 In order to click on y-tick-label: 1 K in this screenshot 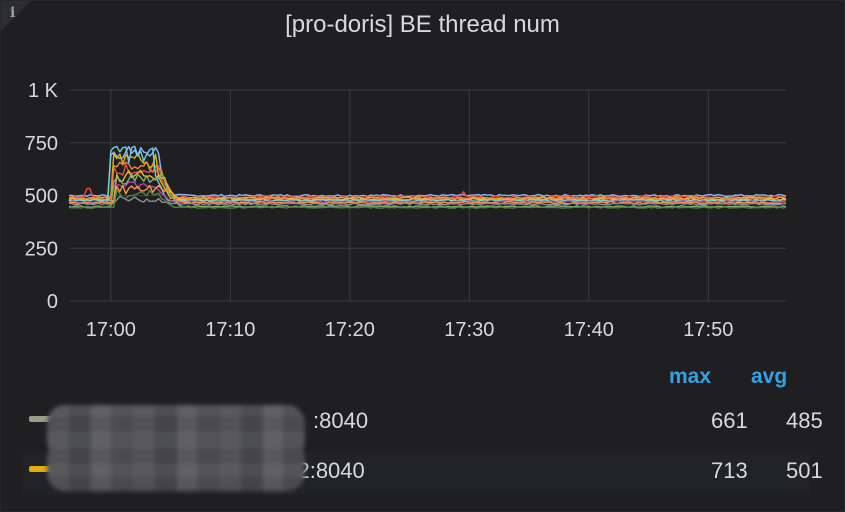, I will do `click(43, 91)`.